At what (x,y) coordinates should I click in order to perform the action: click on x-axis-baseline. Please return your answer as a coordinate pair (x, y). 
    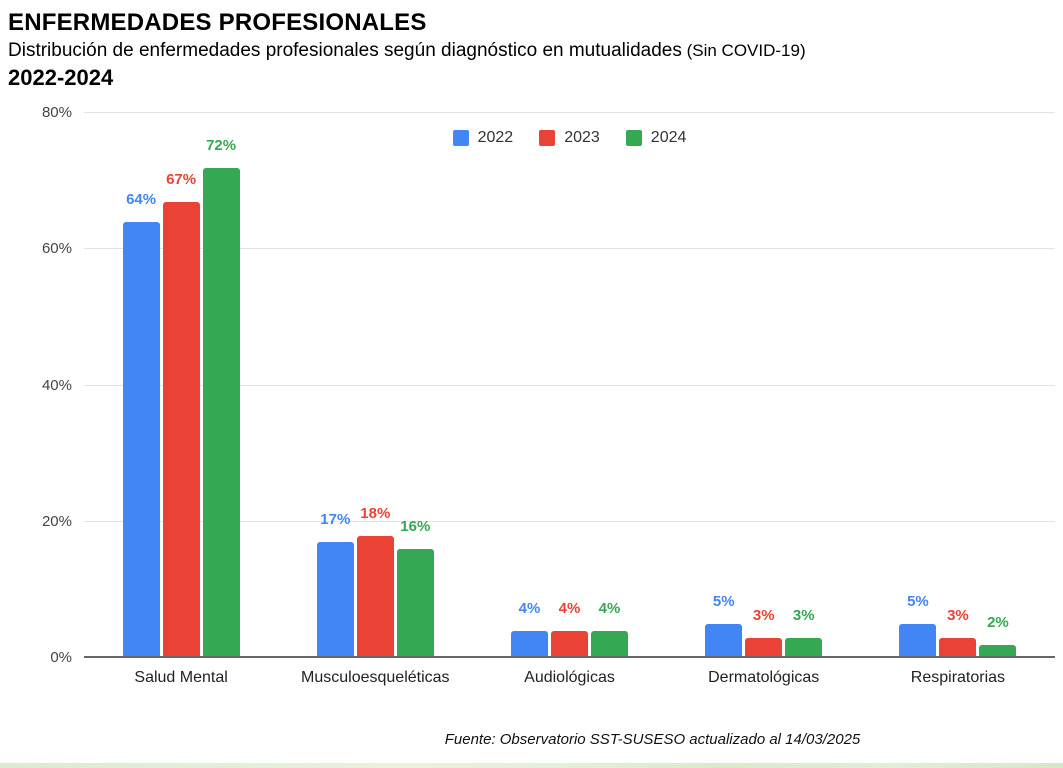
    Looking at the image, I should click on (569, 657).